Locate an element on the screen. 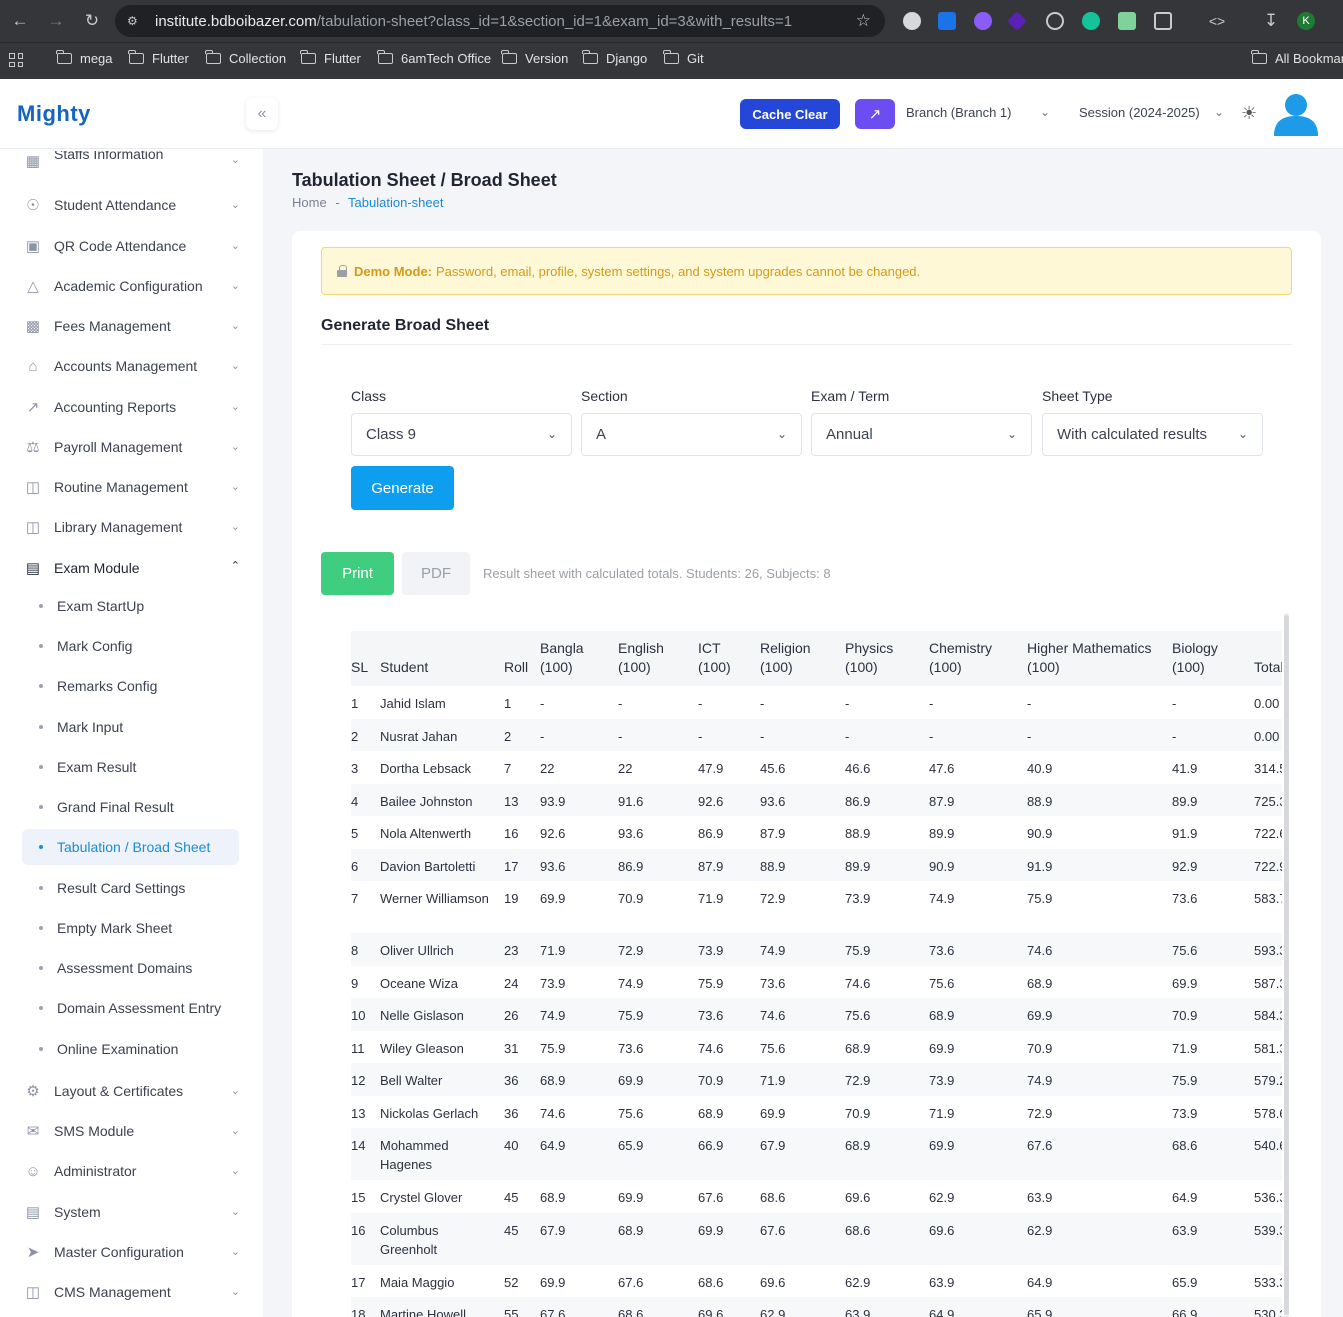 The width and height of the screenshot is (1343, 1317). breadcrumb-current: Tabulation-sheet is located at coordinates (396, 202).